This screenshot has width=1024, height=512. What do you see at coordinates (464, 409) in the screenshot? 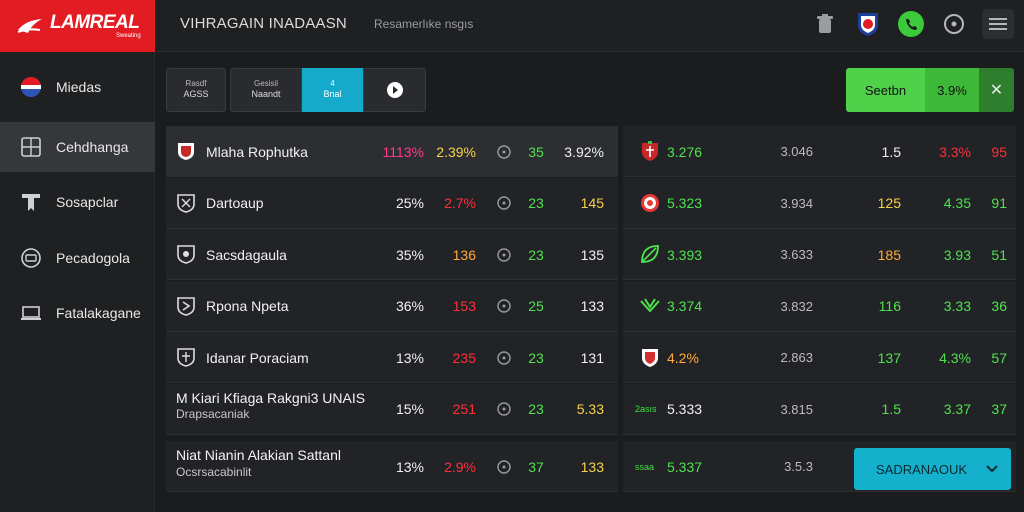
I see `stat-odds: 251` at bounding box center [464, 409].